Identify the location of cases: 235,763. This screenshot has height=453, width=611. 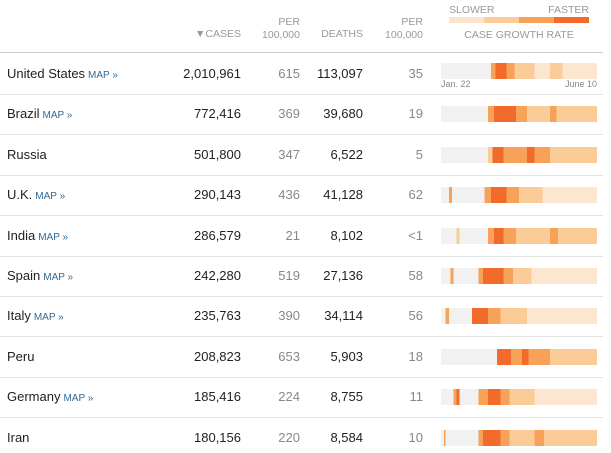
(217, 316).